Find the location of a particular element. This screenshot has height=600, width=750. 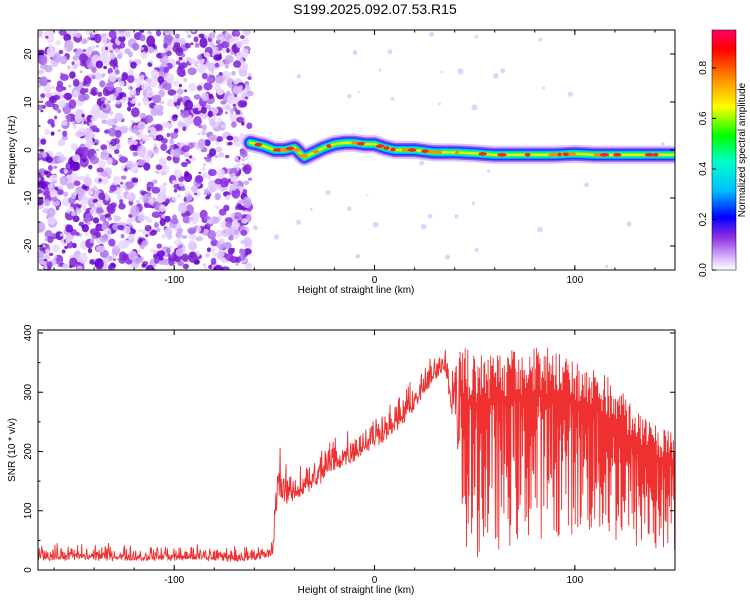

y-tick-label: 0 is located at coordinates (28, 150).